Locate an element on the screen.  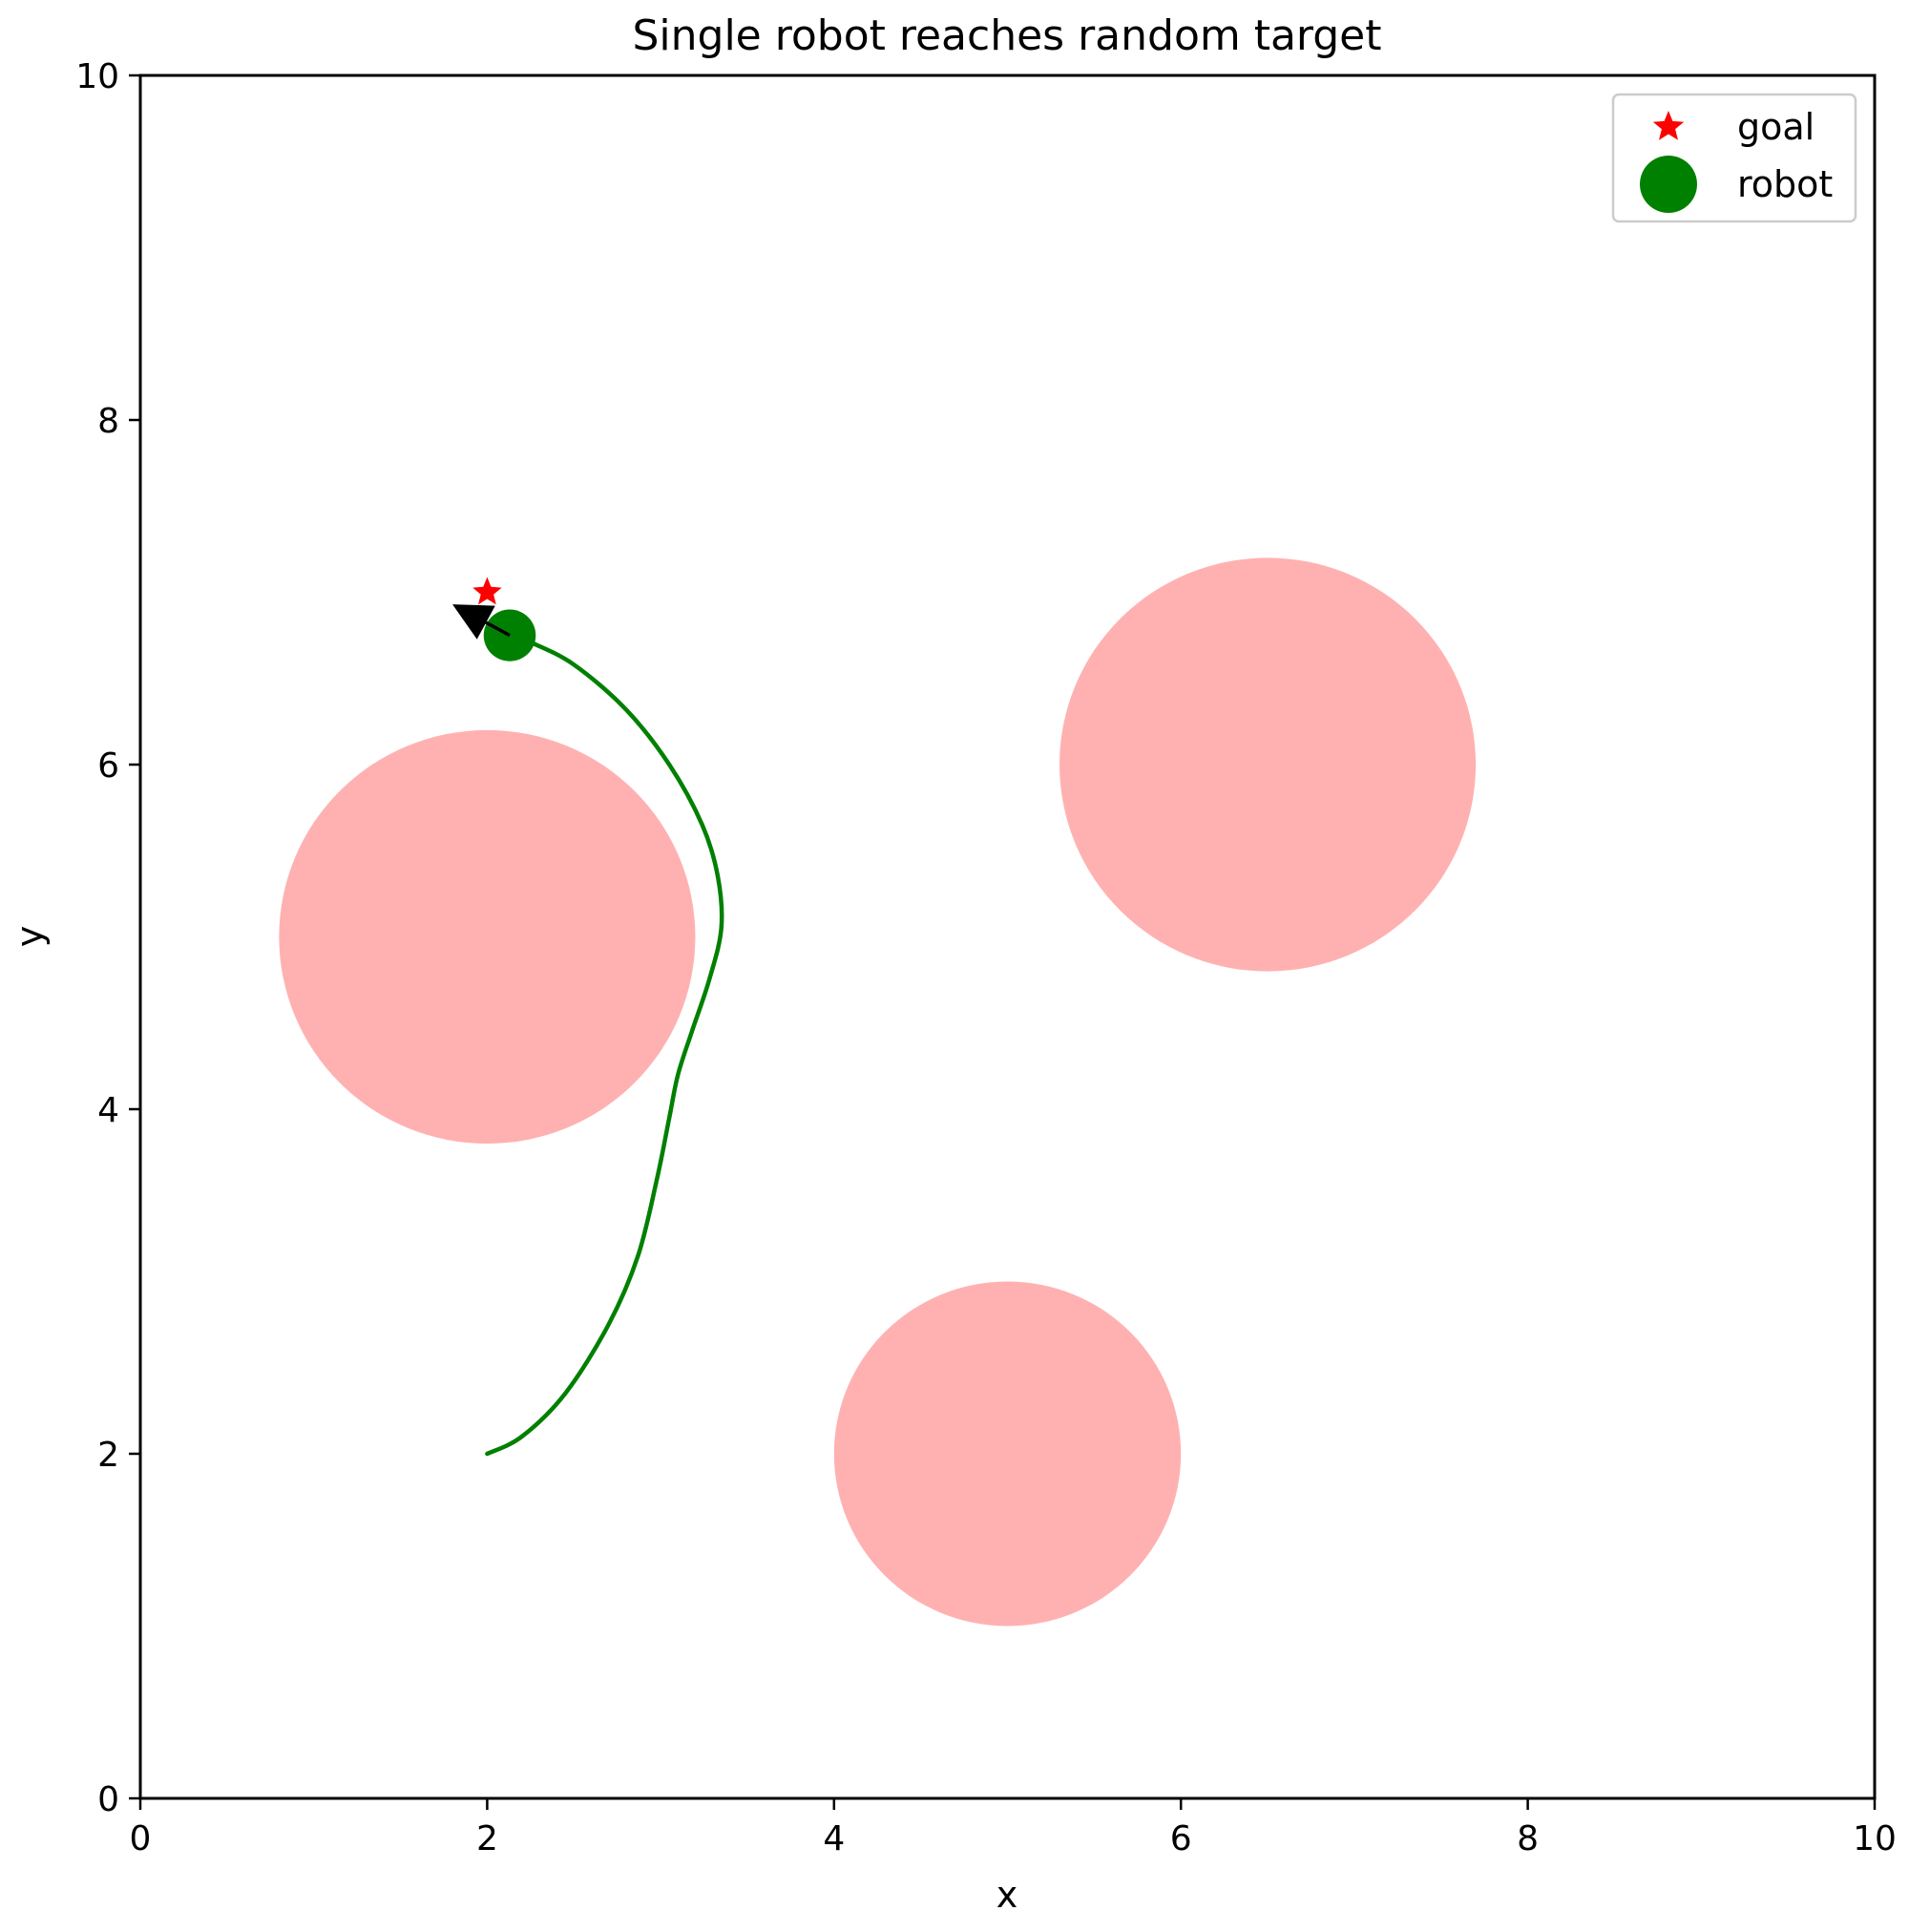
x-tick-label: 8 is located at coordinates (1528, 1838).